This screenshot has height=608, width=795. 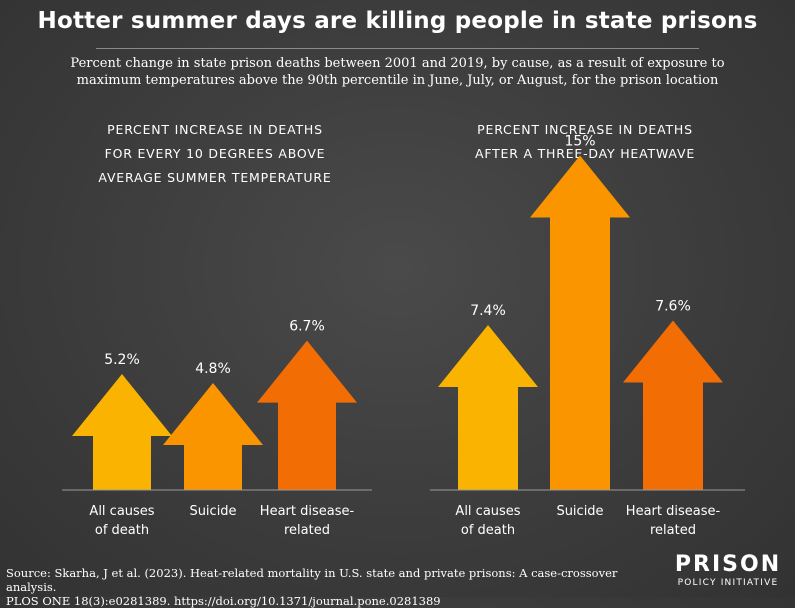 I want to click on logo-subtitle: POLICY INITIATIVE, so click(x=728, y=583).